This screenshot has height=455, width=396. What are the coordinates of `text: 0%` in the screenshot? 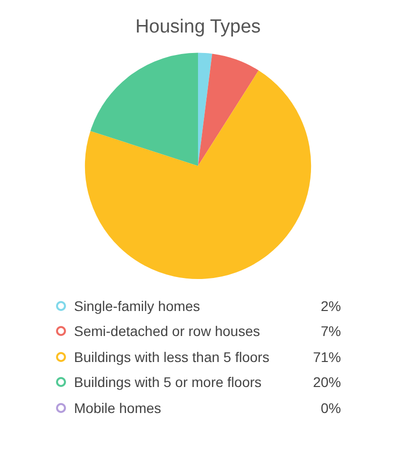 It's located at (330, 408).